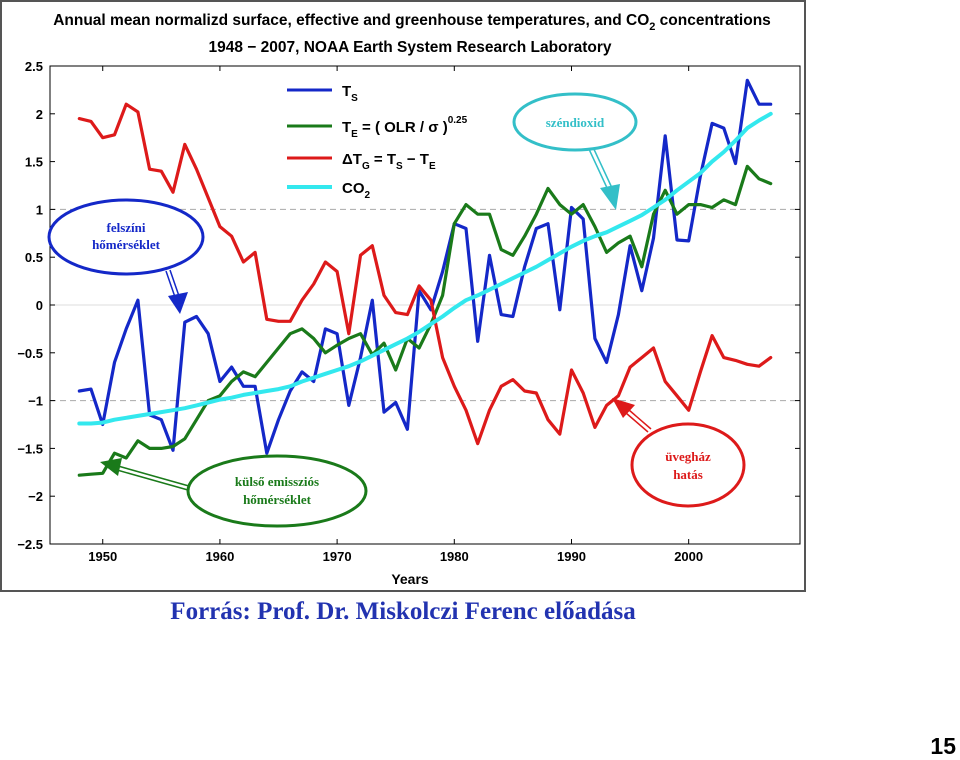 This screenshot has height=760, width=960. What do you see at coordinates (688, 465) in the screenshot?
I see `annotation-ellipse-uveghaz` at bounding box center [688, 465].